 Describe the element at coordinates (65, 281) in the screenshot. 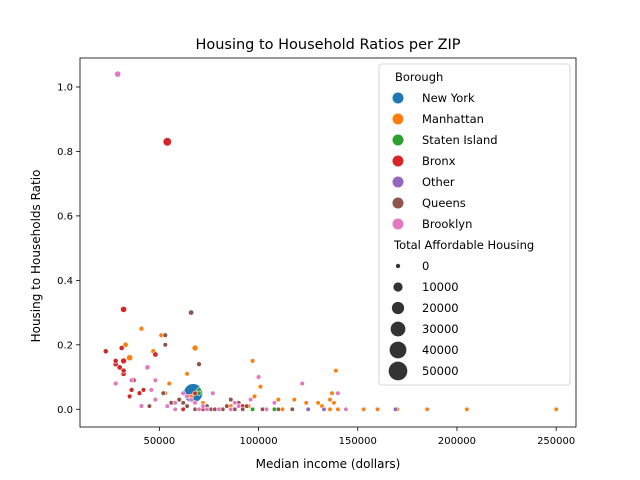

I see `y-tick-label: 0.4` at that location.